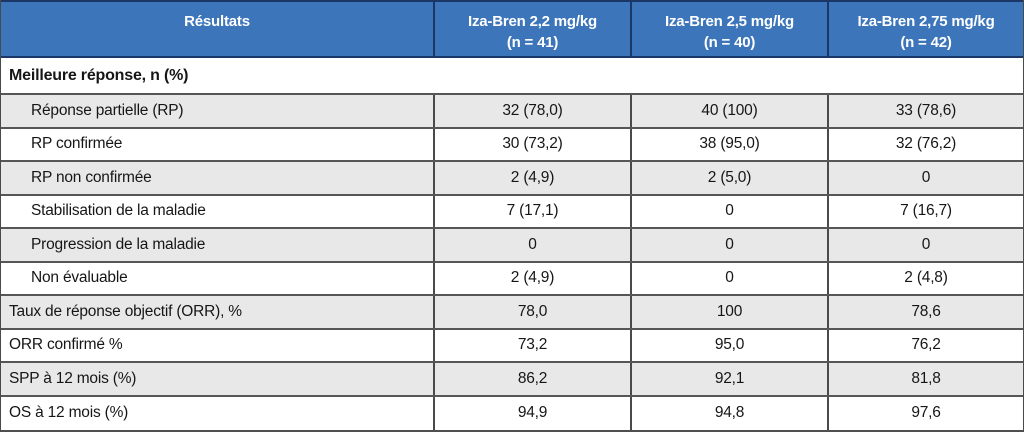  Describe the element at coordinates (118, 211) in the screenshot. I see `row-label: Stabilisation de la maladie` at that location.